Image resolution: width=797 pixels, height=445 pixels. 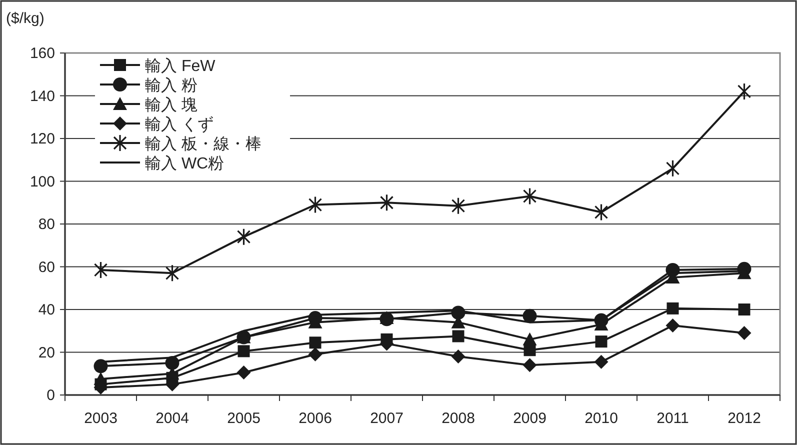 I want to click on x-tick-label: 2009, so click(x=529, y=418).